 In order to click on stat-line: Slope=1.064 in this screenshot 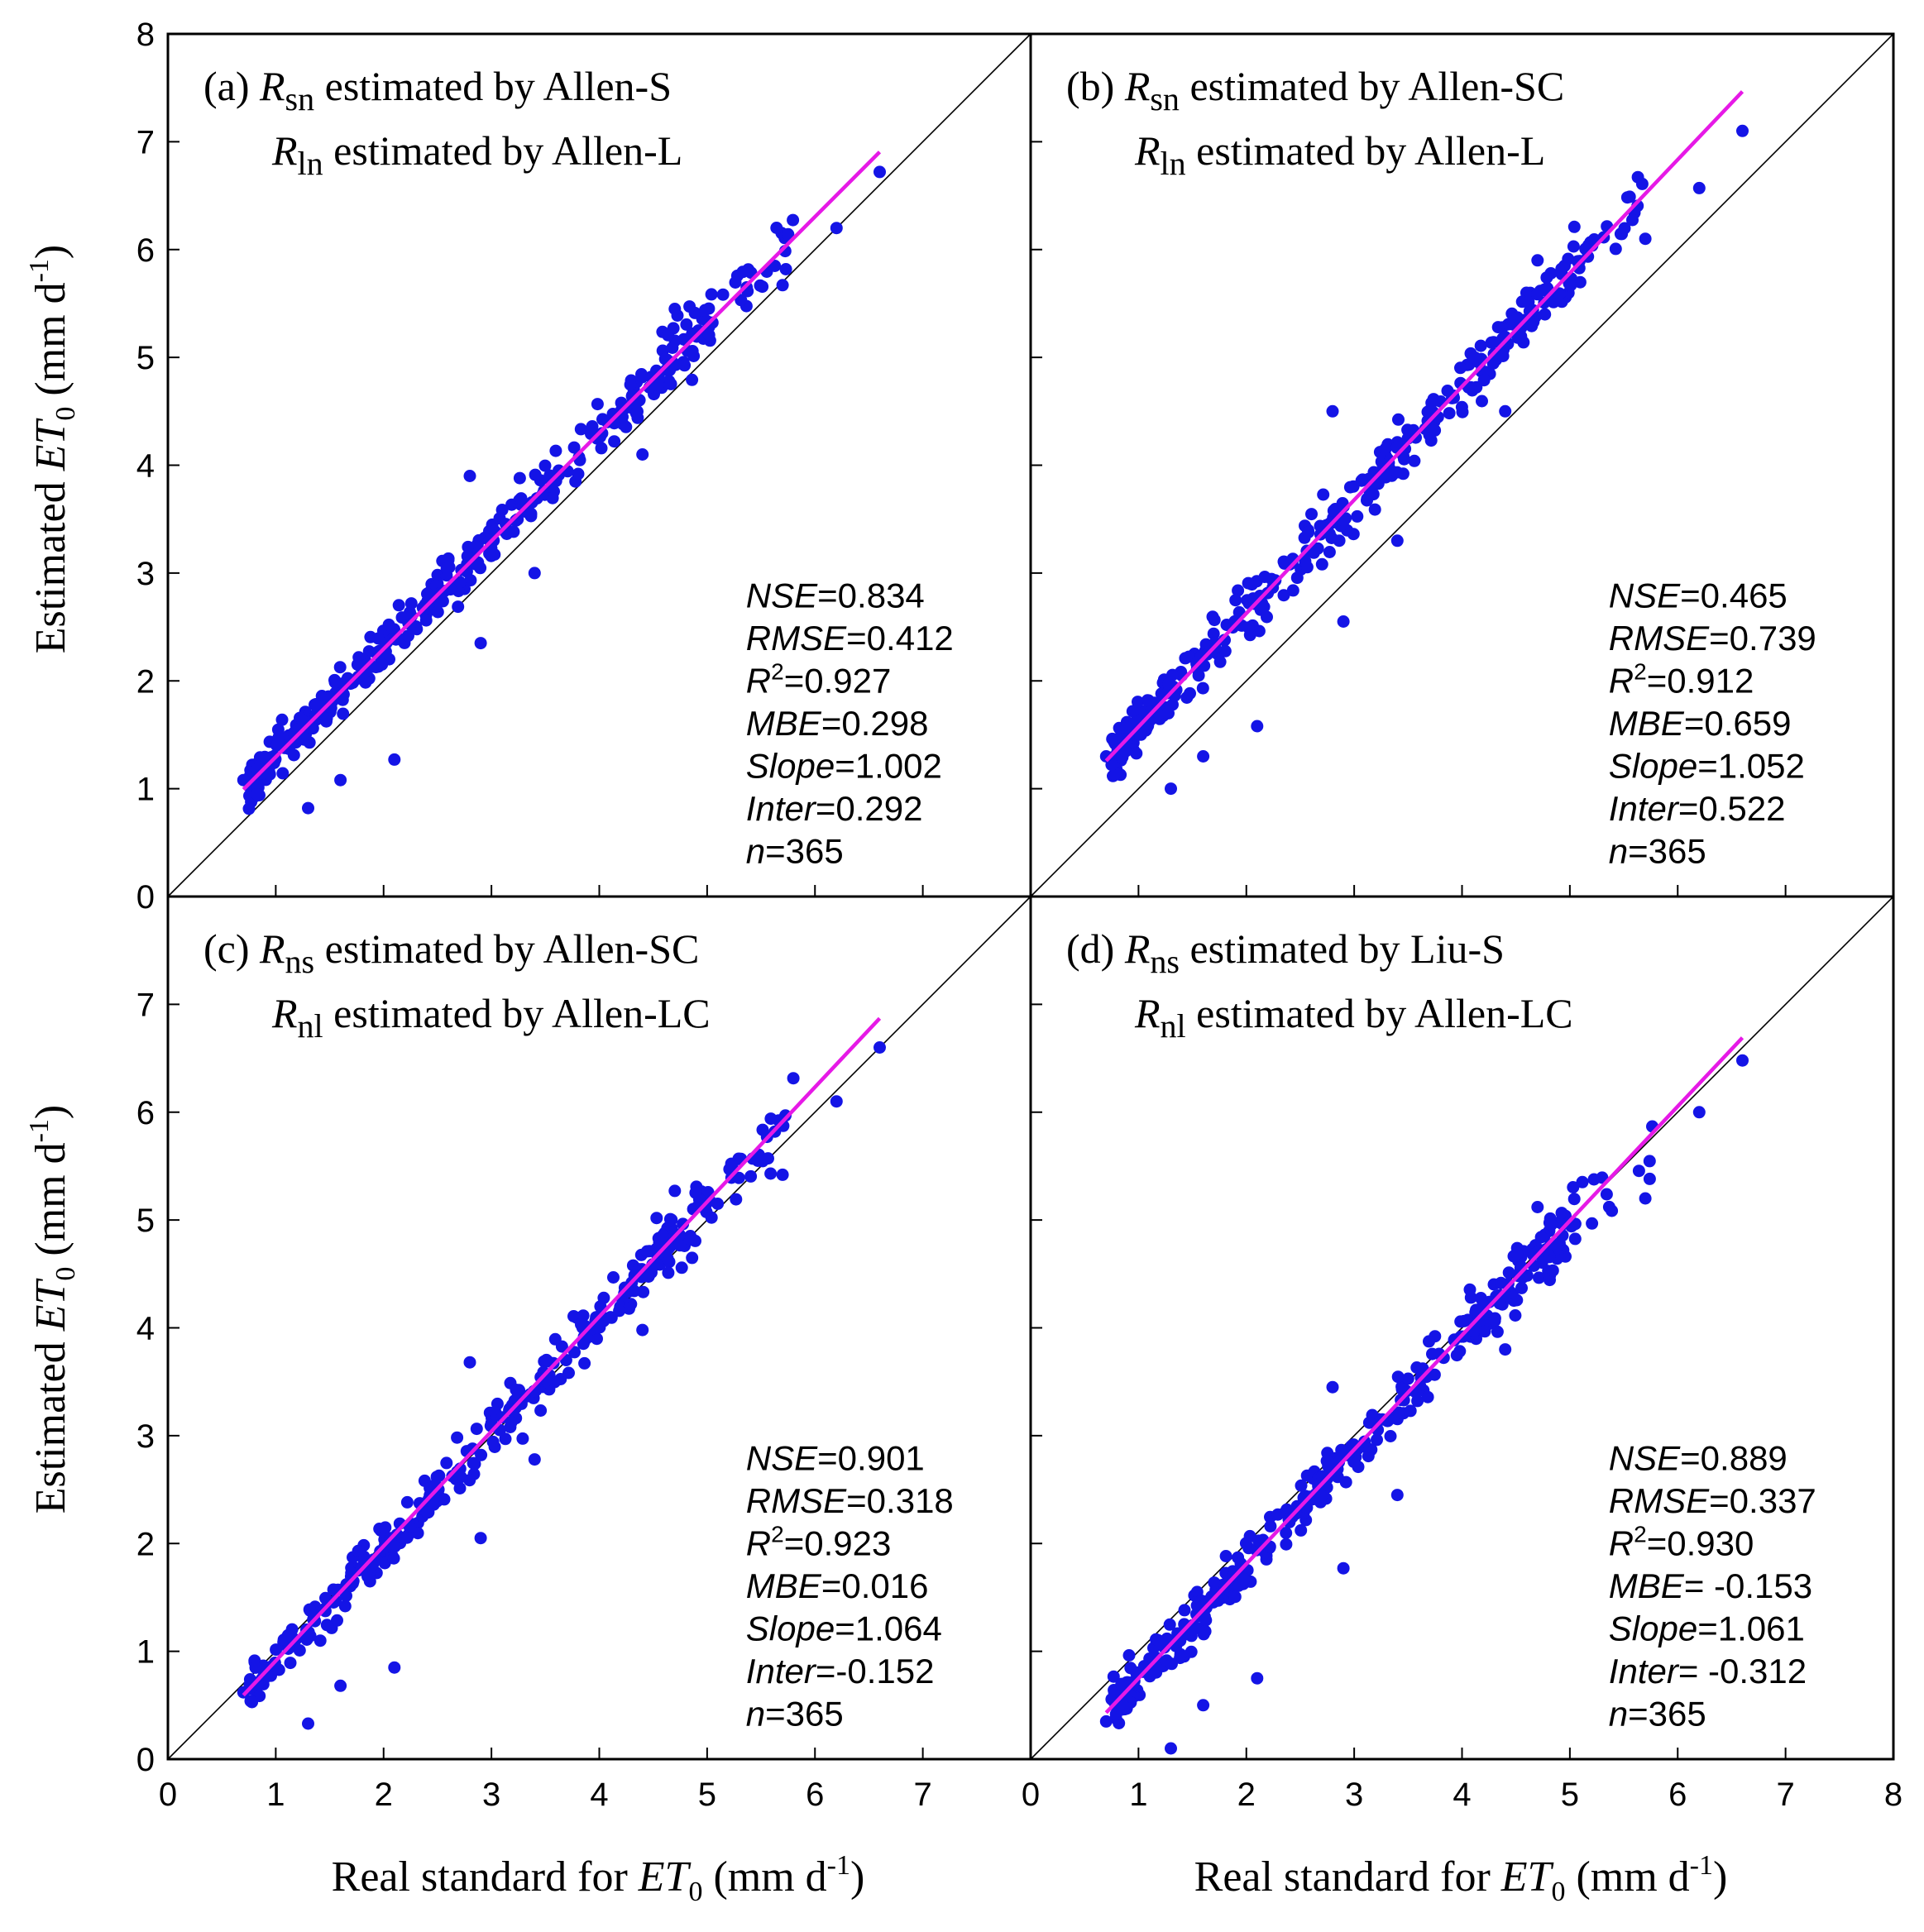, I will do `click(844, 1628)`.